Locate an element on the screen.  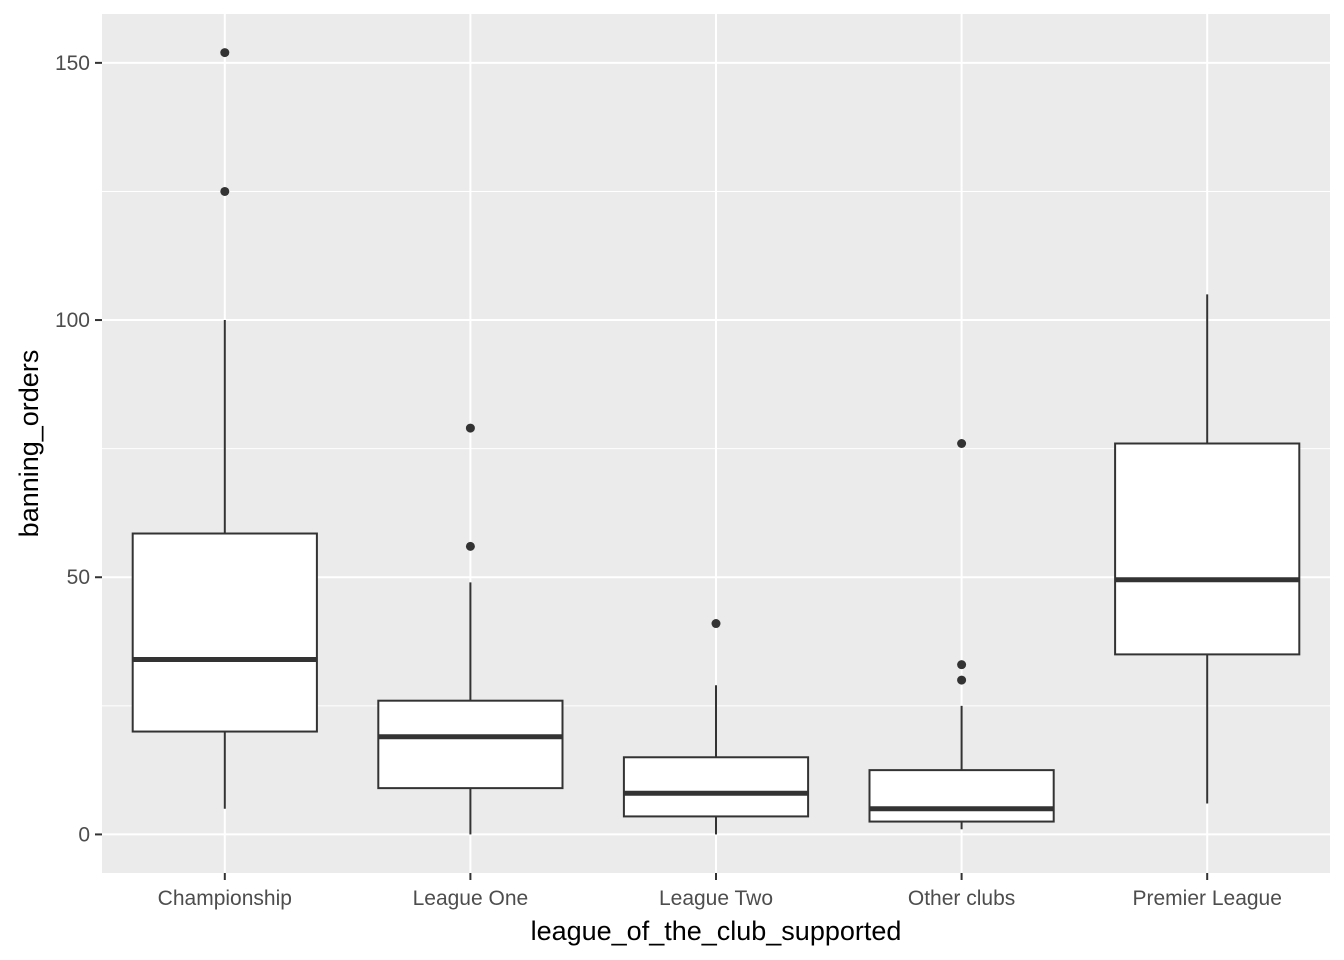
y-tick-label: 100 is located at coordinates (72, 320).